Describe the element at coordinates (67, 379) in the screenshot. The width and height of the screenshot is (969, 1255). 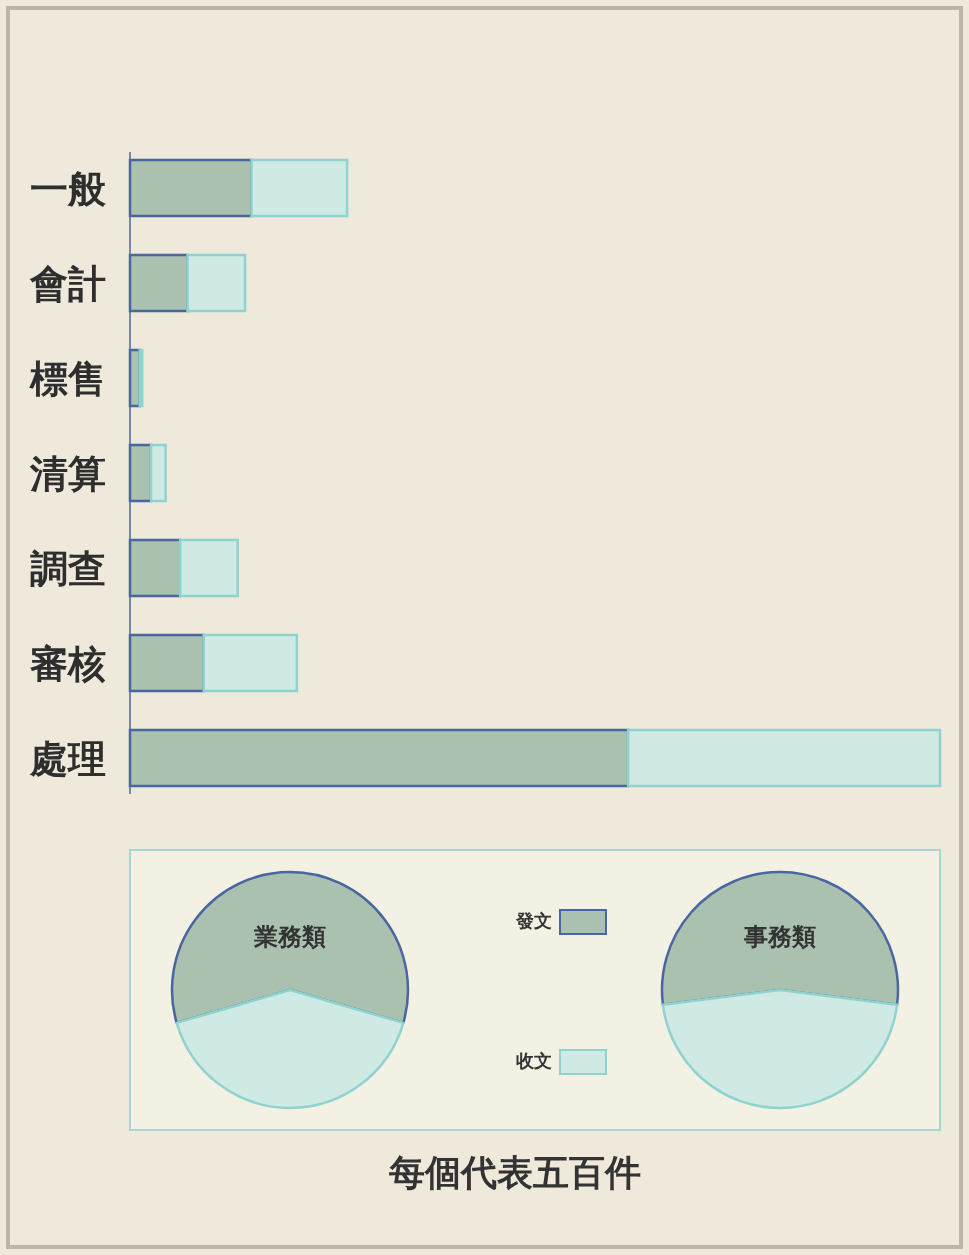
I see `y-tick-label: 標售` at that location.